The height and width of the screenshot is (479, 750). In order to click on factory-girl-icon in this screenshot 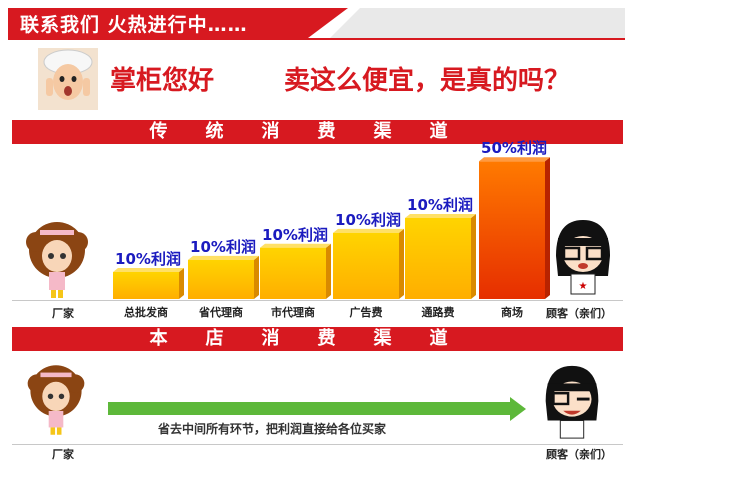, I will do `click(57, 260)`.